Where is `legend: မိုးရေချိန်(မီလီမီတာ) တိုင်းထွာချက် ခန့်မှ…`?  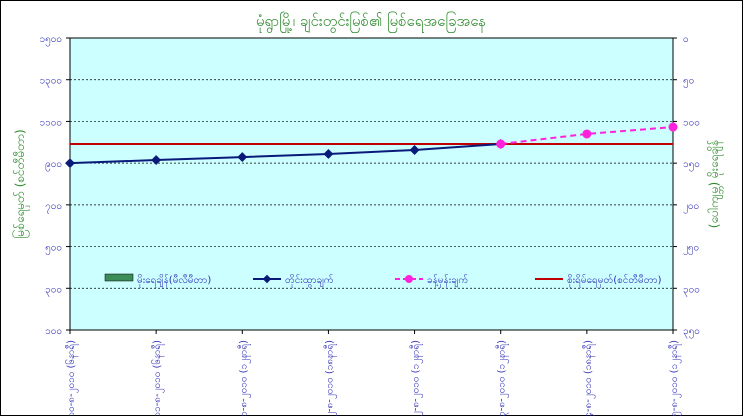
legend: မိုးရေချိန်(မီလီမီတာ) တိုင်းထွာချက် ခန့်မှ… is located at coordinates (383, 280).